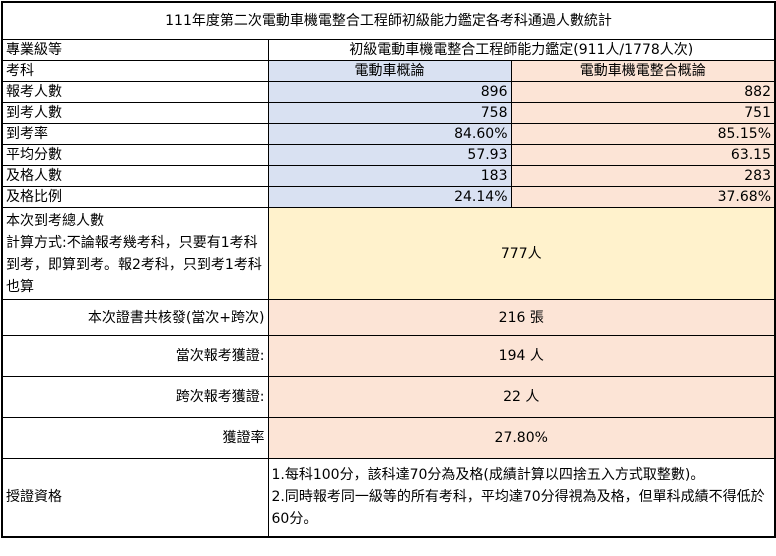  Describe the element at coordinates (135, 356) in the screenshot. I see `summary-label: 當次報考獲證:` at that location.